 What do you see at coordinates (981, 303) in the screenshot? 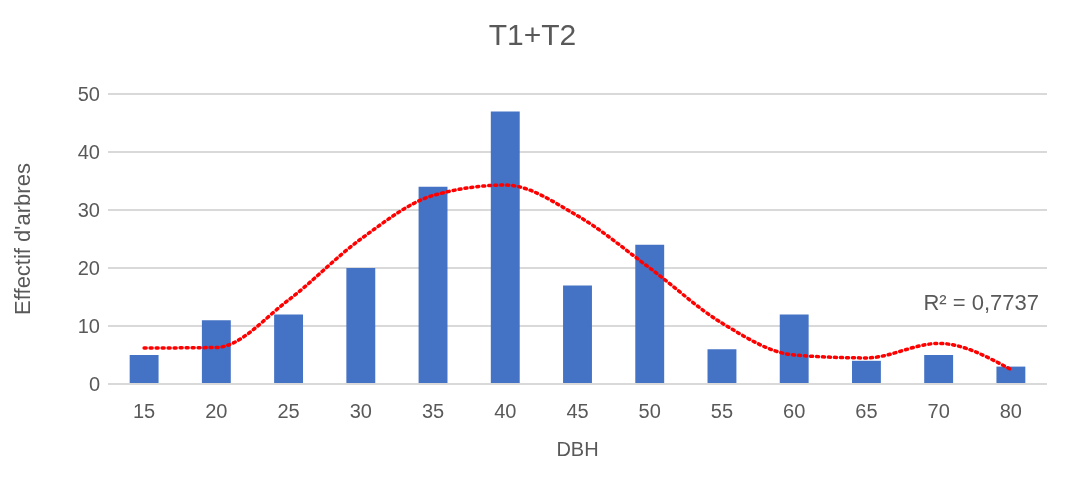
I see `annotation: R² = 0,7737` at bounding box center [981, 303].